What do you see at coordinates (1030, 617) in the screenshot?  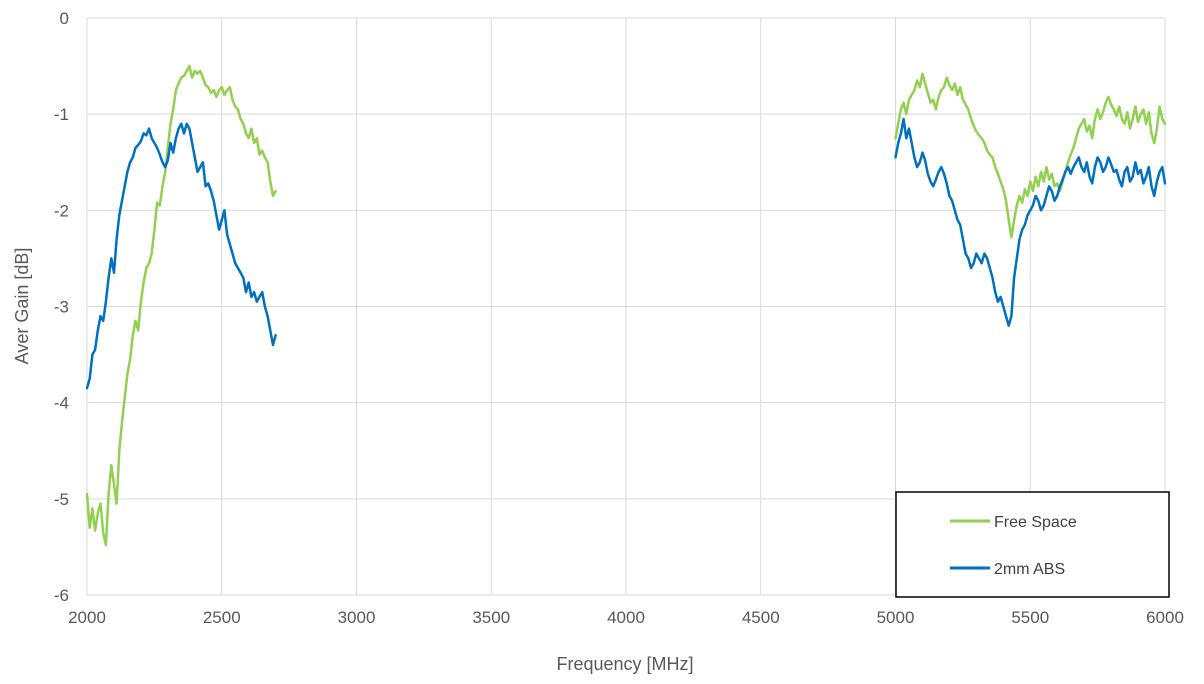 I see `x-tick-label: 5500` at bounding box center [1030, 617].